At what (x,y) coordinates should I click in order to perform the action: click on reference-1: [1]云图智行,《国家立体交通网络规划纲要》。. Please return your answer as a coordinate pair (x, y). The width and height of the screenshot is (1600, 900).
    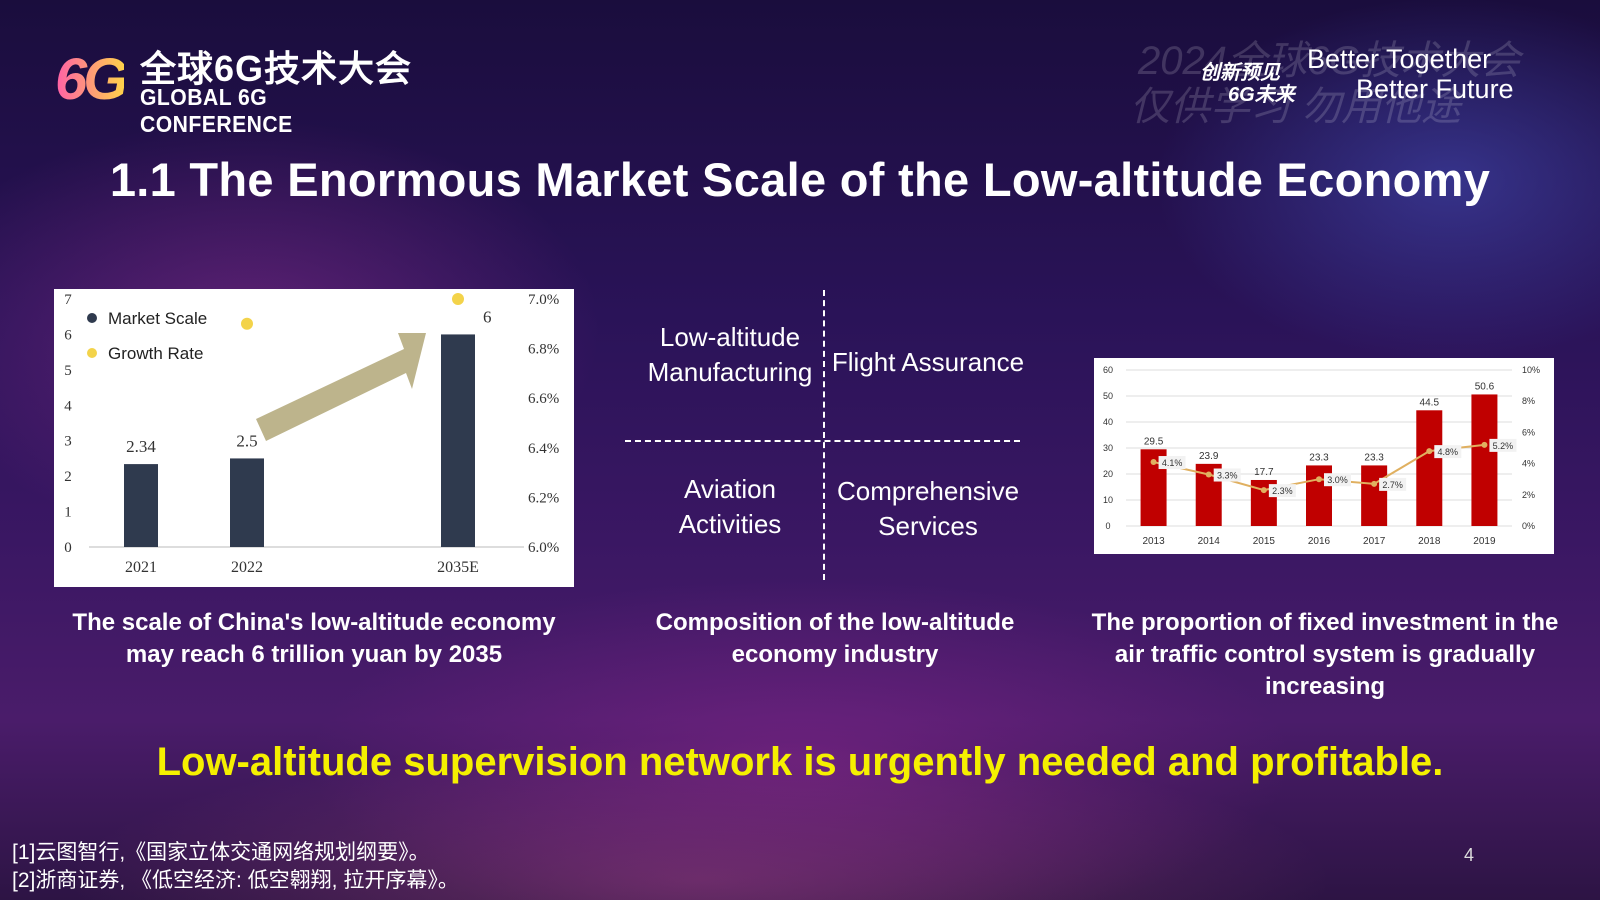
    Looking at the image, I should click on (221, 852).